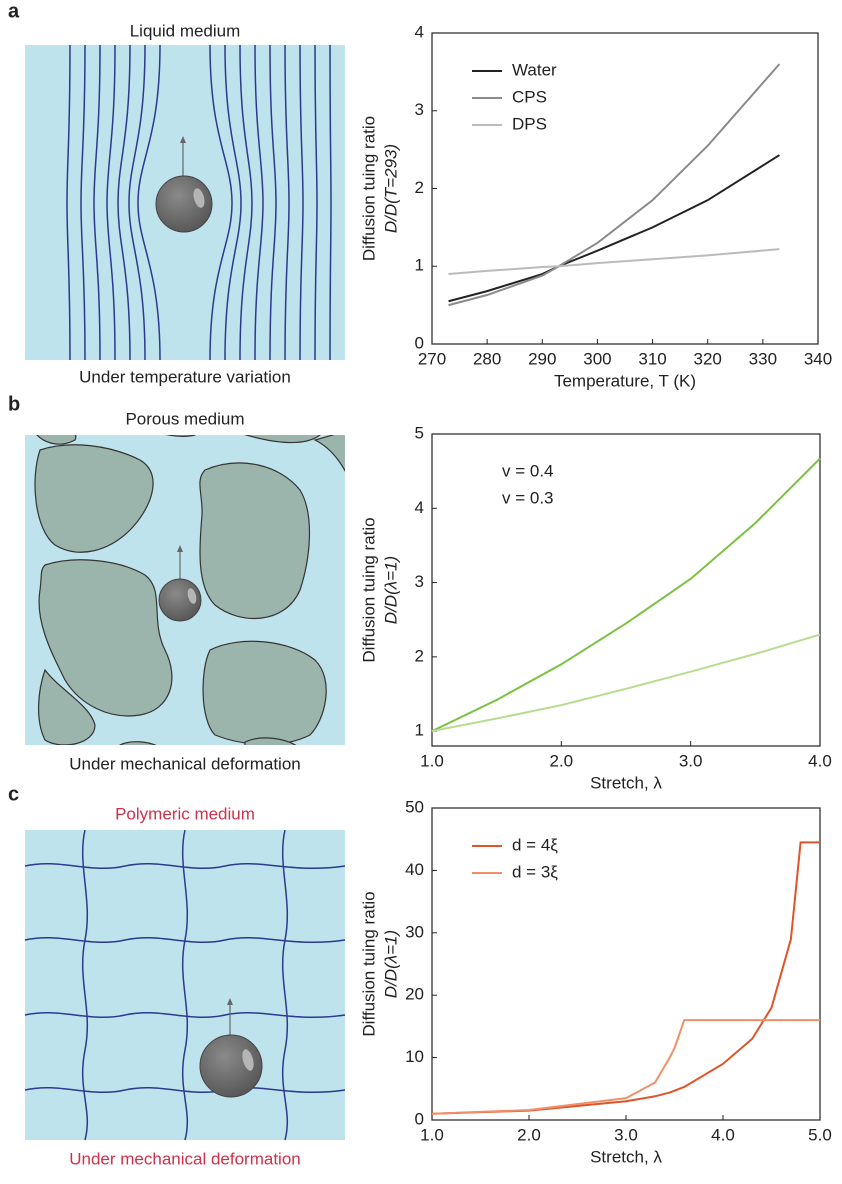  What do you see at coordinates (820, 1134) in the screenshot?
I see `x-tick-label: 5.0` at bounding box center [820, 1134].